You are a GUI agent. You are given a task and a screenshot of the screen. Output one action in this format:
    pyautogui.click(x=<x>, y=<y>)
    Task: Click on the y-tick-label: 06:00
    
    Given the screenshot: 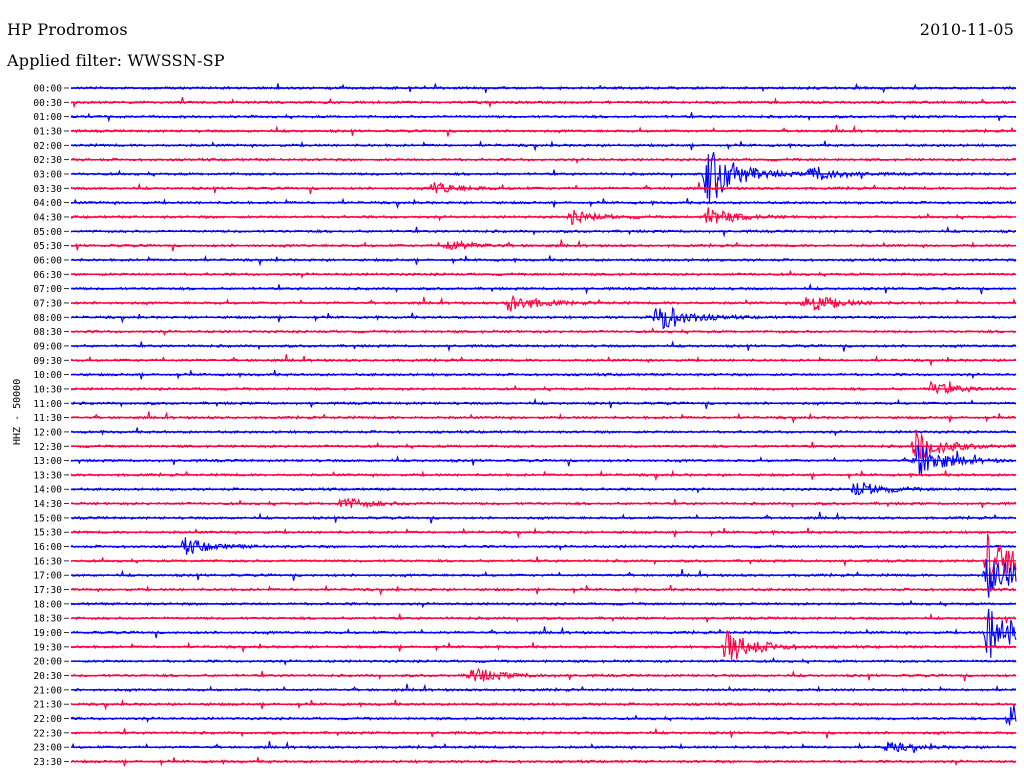 What is the action you would take?
    pyautogui.click(x=47, y=260)
    